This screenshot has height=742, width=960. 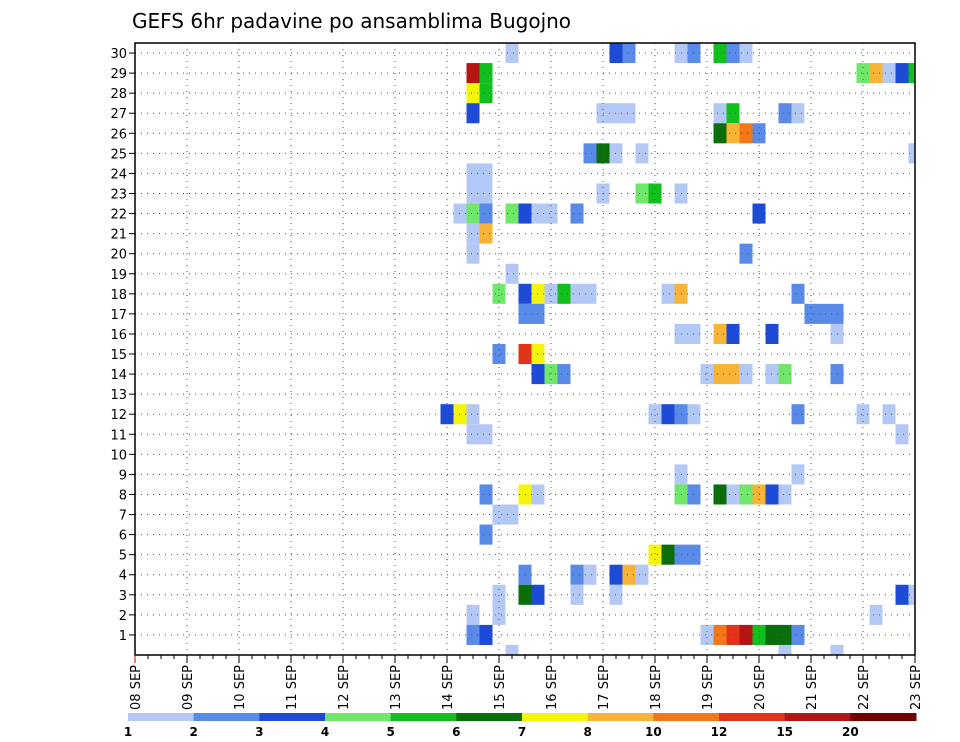 What do you see at coordinates (448, 687) in the screenshot?
I see `x-tick-label-6: 14 SEP` at bounding box center [448, 687].